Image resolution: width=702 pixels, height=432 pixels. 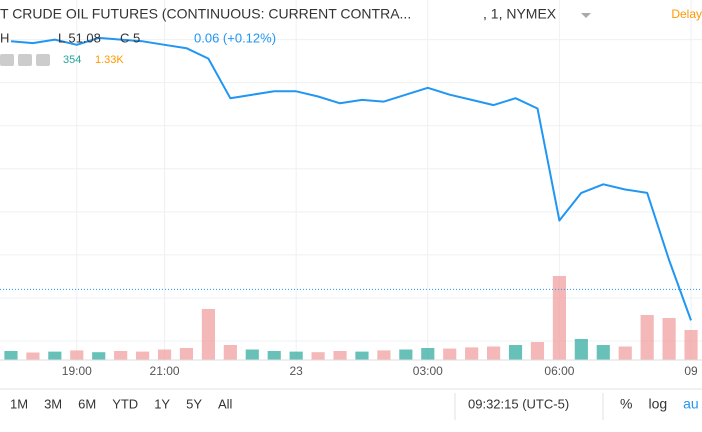 What do you see at coordinates (559, 371) in the screenshot?
I see `x-tick-label: 06:00` at bounding box center [559, 371].